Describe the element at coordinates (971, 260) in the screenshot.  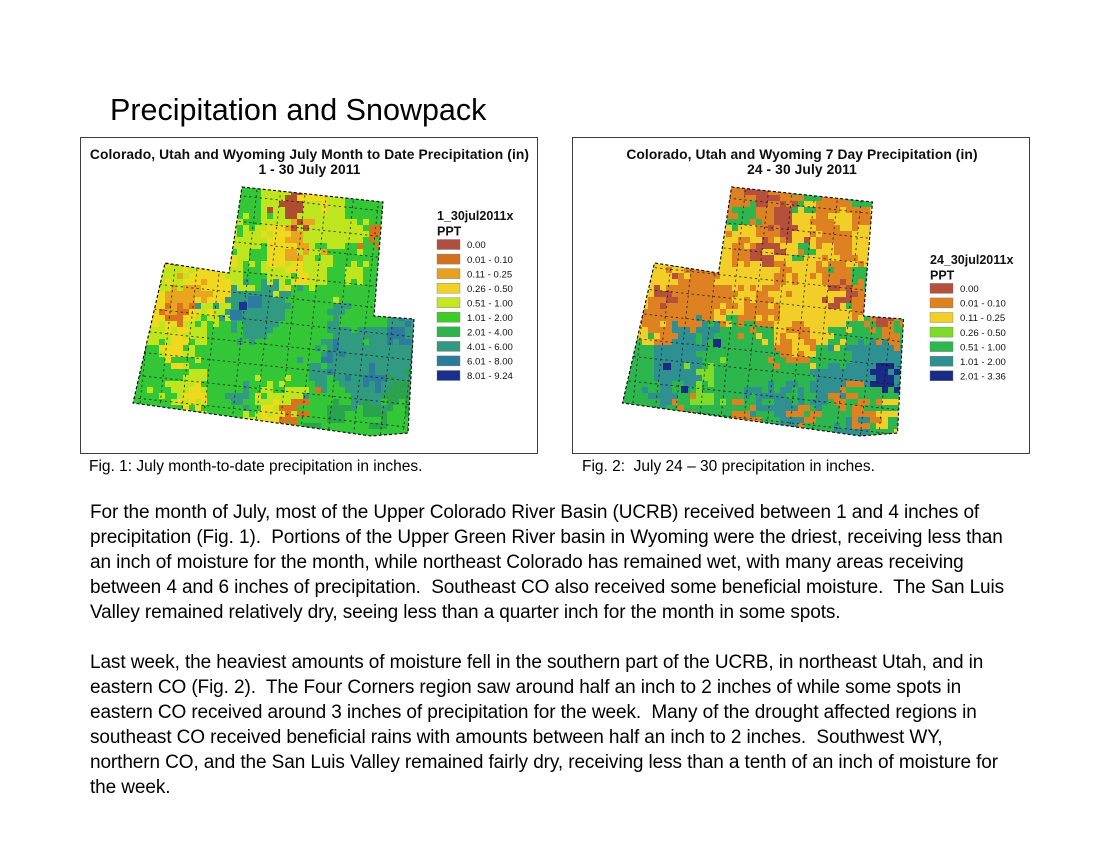
I see `svg-text: 24_30jul2011x` at that location.